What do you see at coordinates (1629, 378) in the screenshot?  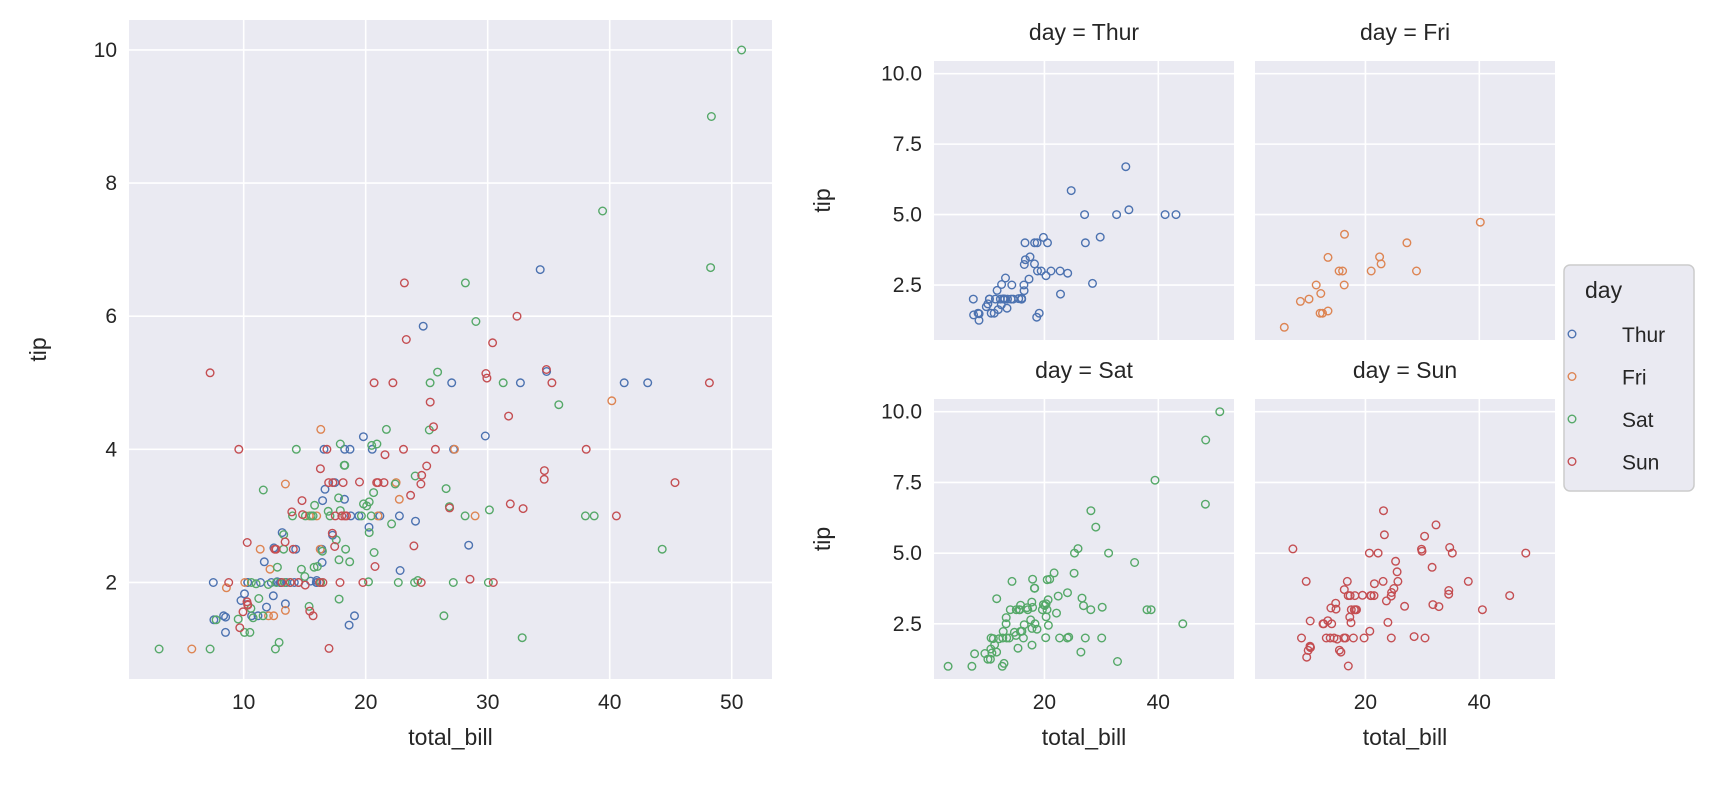 I see `legend: day Thur Fri Sat Sun` at bounding box center [1629, 378].